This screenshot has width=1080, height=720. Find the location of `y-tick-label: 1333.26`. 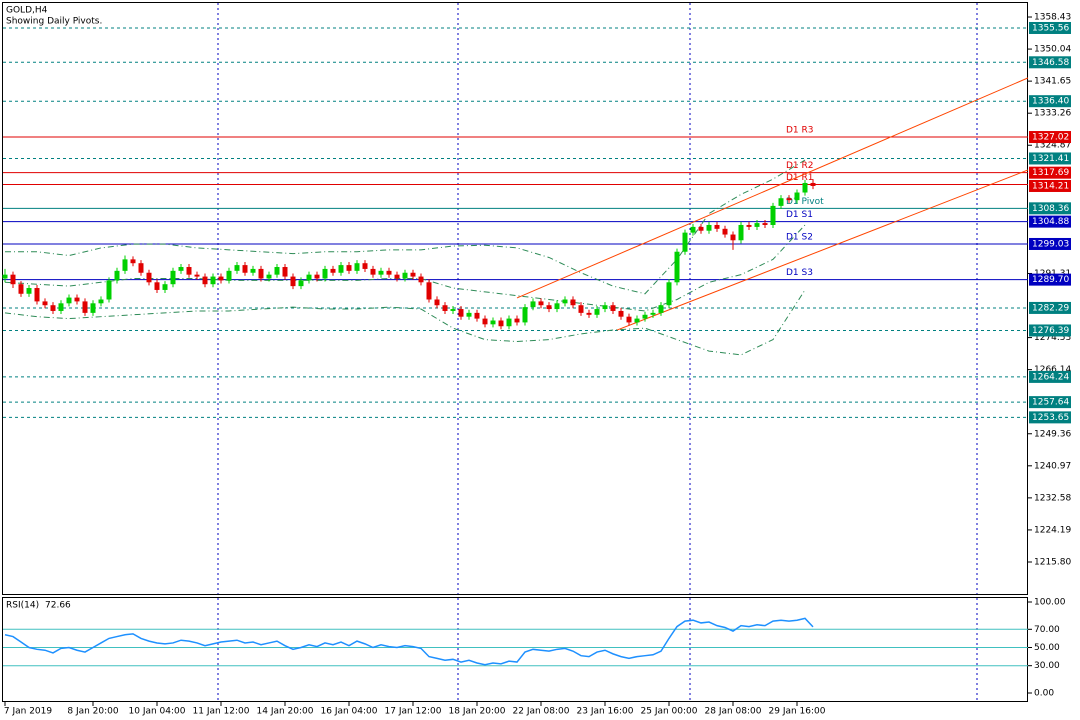

y-tick-label: 1333.26 is located at coordinates (1052, 114).